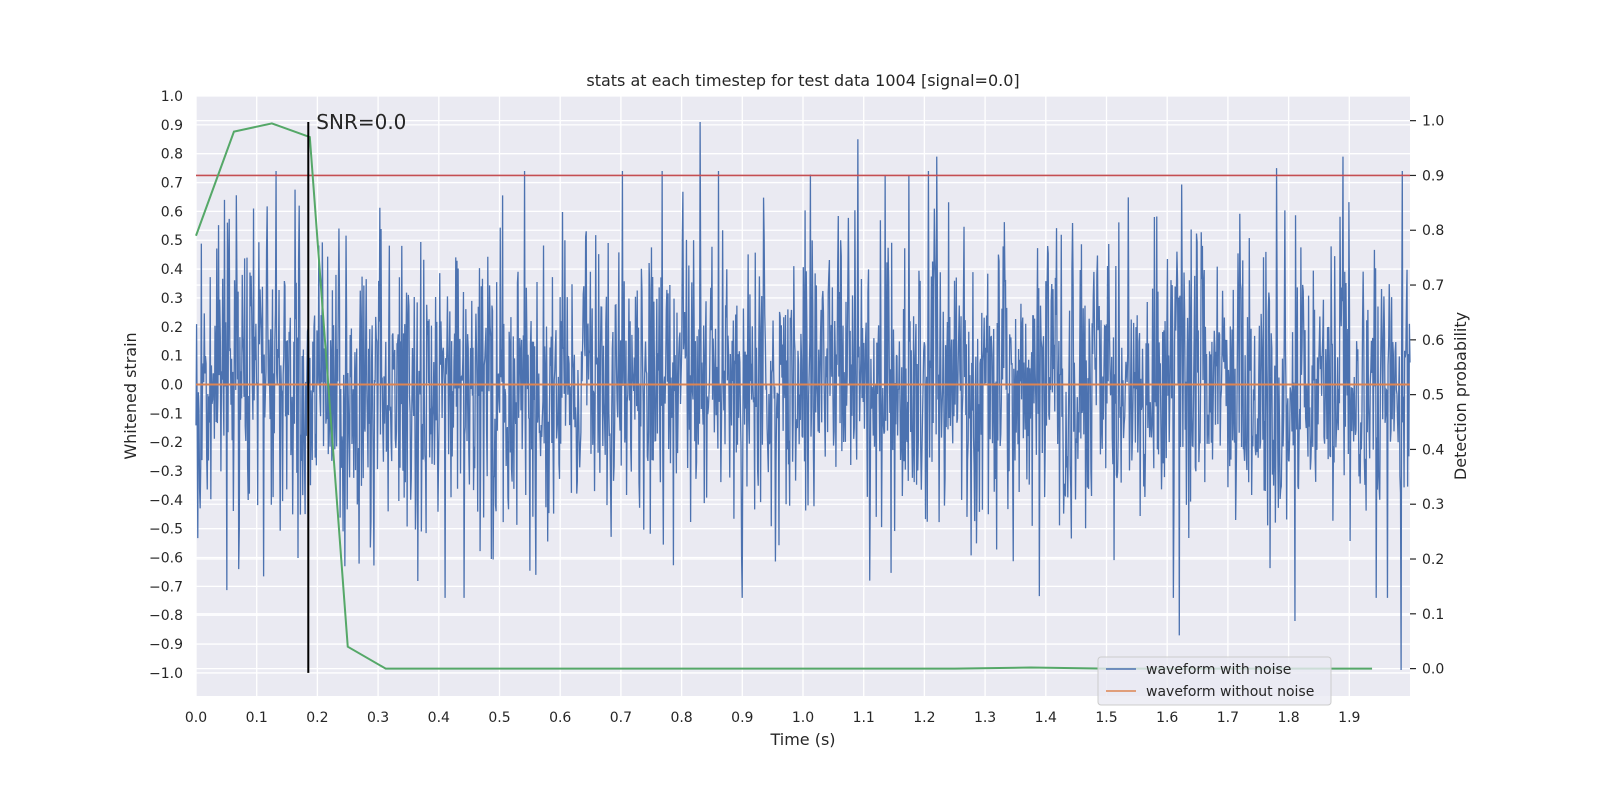  Describe the element at coordinates (1046, 718) in the screenshot. I see `x-tick-label: 1.4` at that location.